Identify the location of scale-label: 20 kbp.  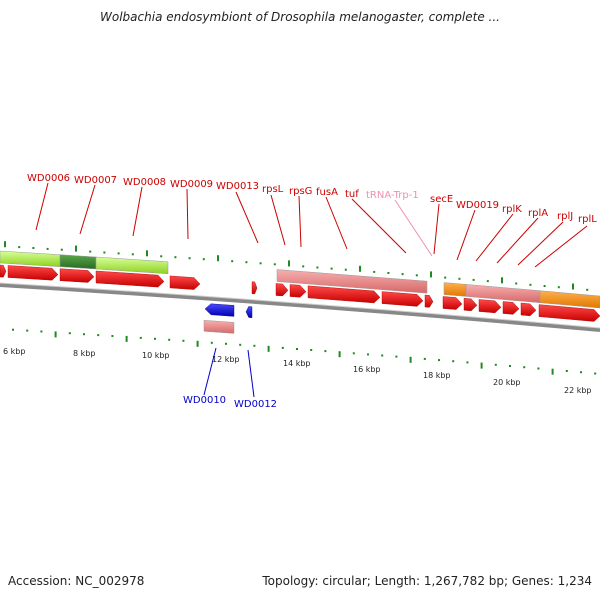
(507, 382).